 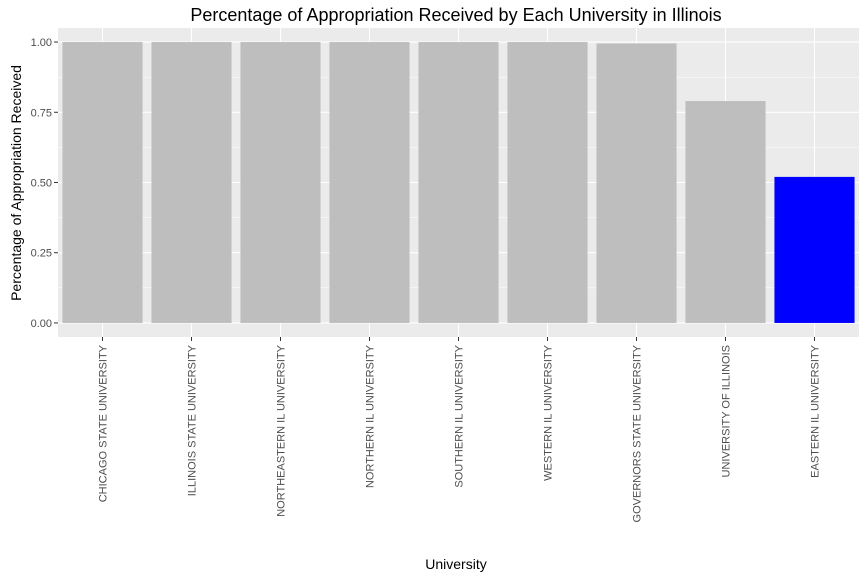 I want to click on x-tick-label: NORTHERN IL UNIVERSITY, so click(x=371, y=416).